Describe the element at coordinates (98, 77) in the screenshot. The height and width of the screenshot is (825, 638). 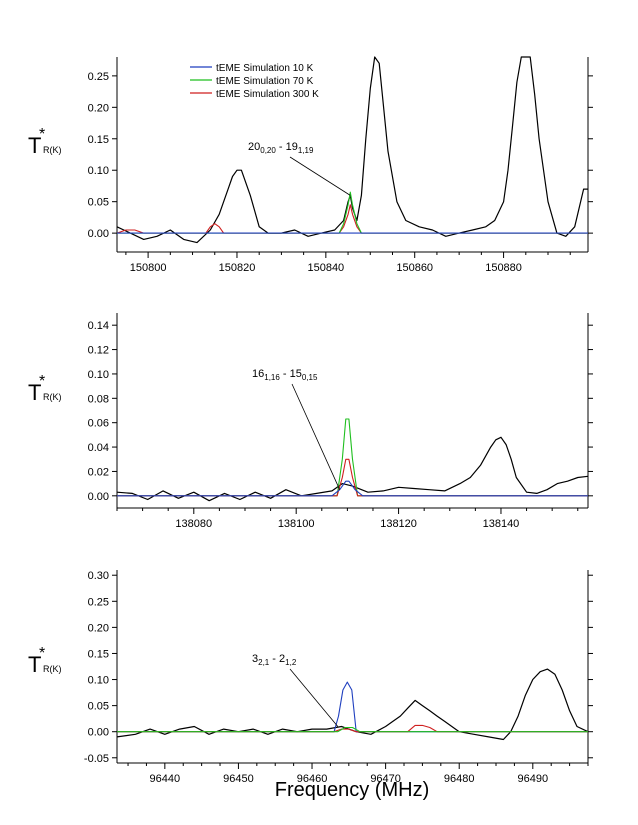
I see `y-tick-label-top: 0.25` at that location.